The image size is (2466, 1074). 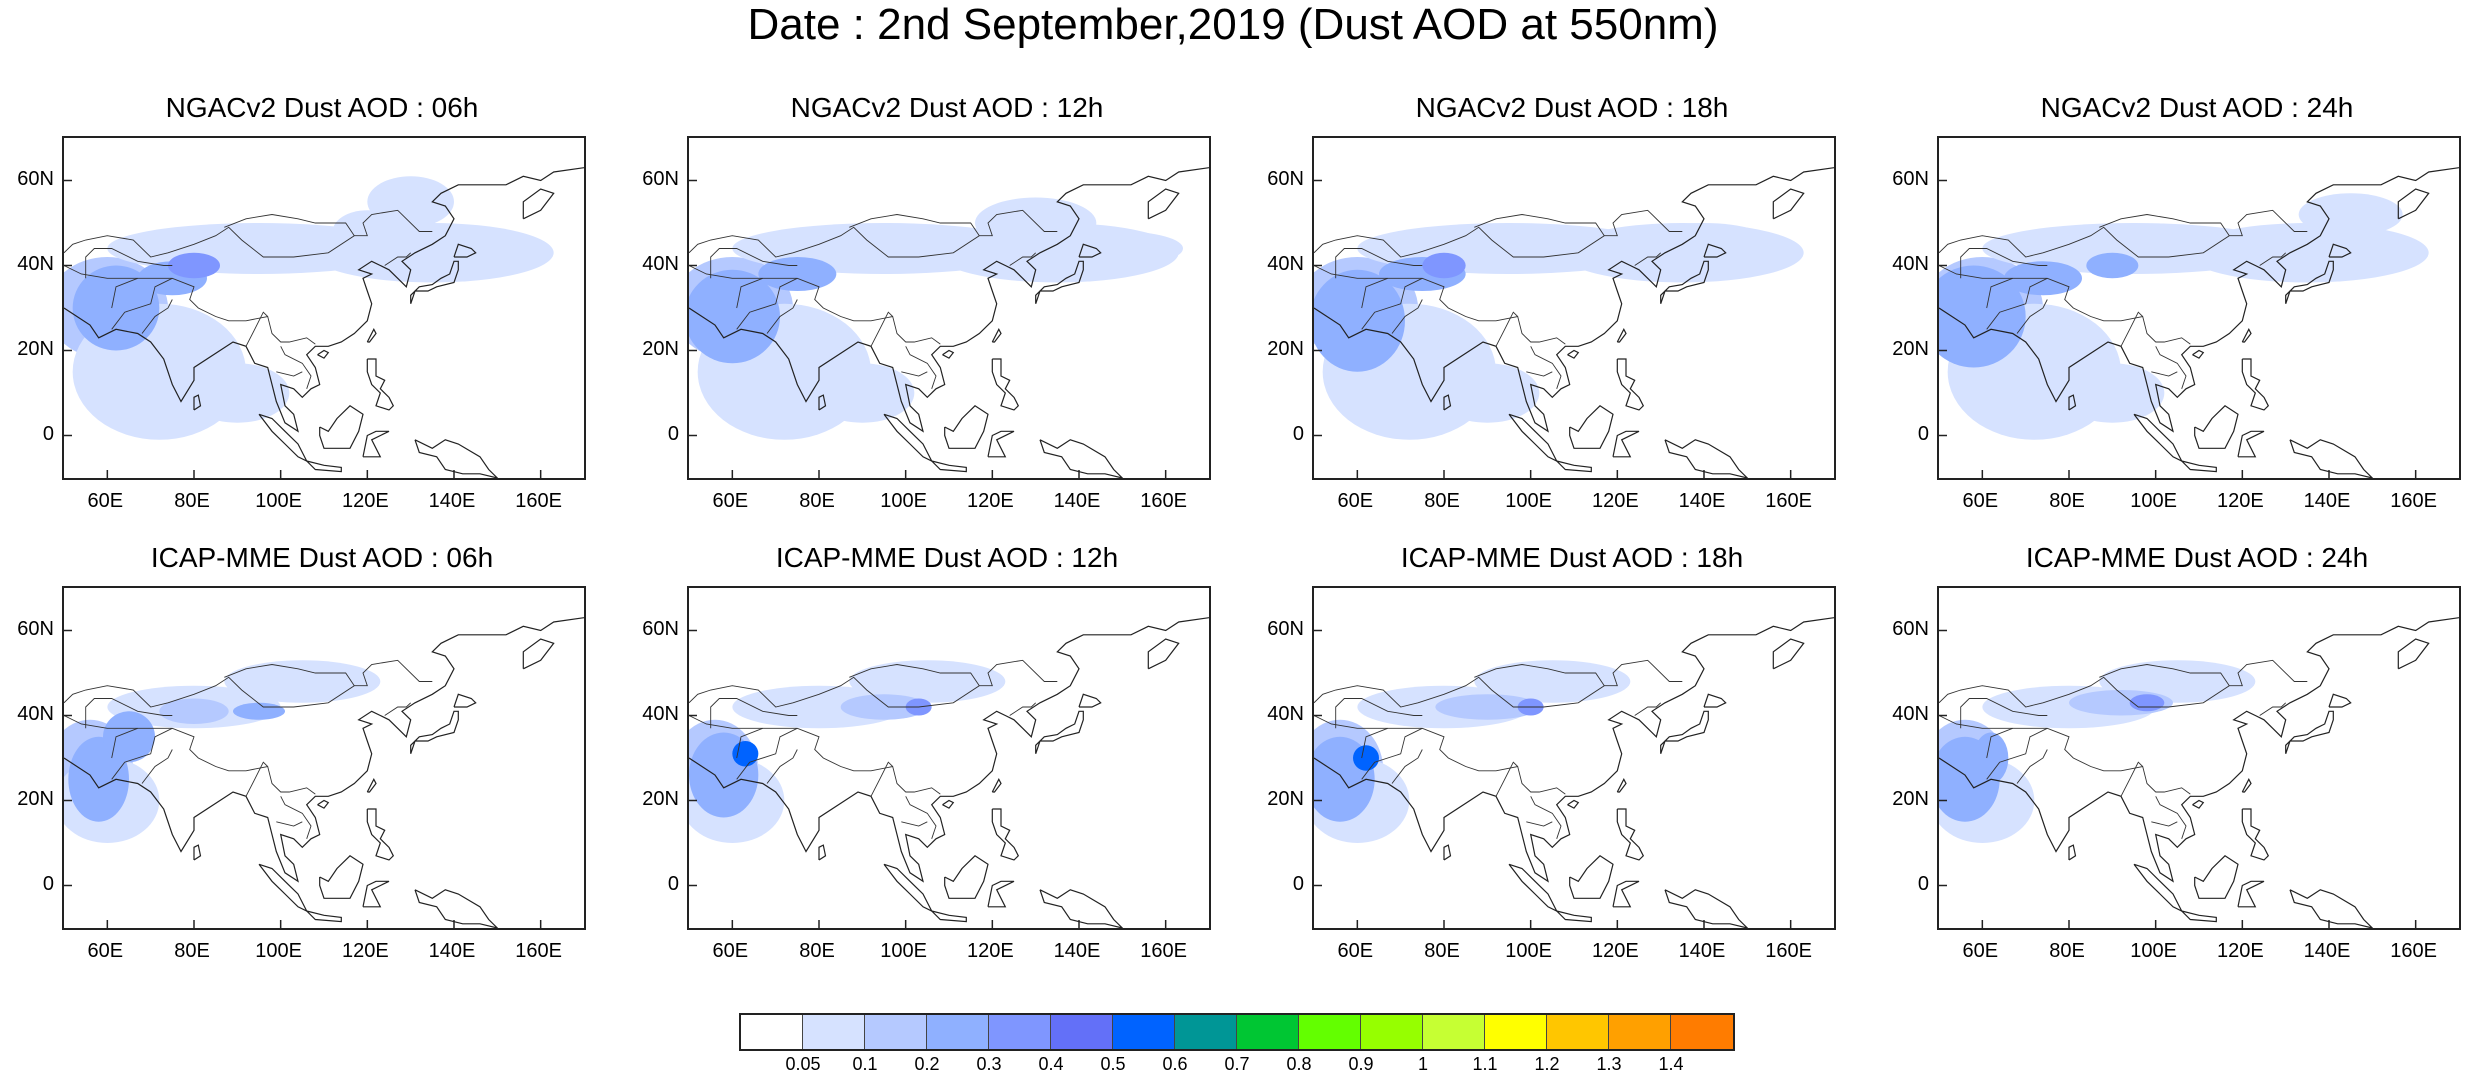 What do you see at coordinates (1113, 1064) in the screenshot?
I see `colorbar-label: 0.5` at bounding box center [1113, 1064].